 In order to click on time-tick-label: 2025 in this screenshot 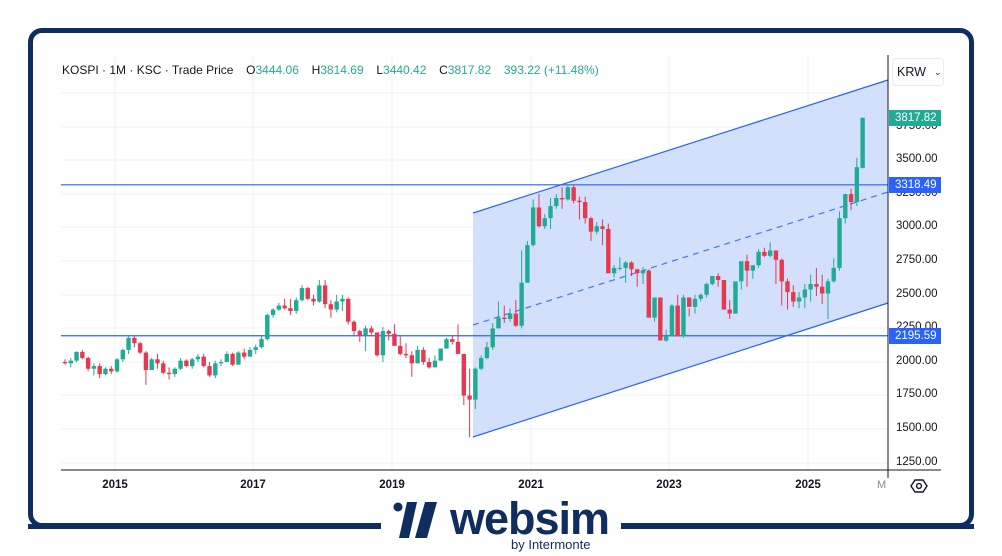, I will do `click(808, 485)`.